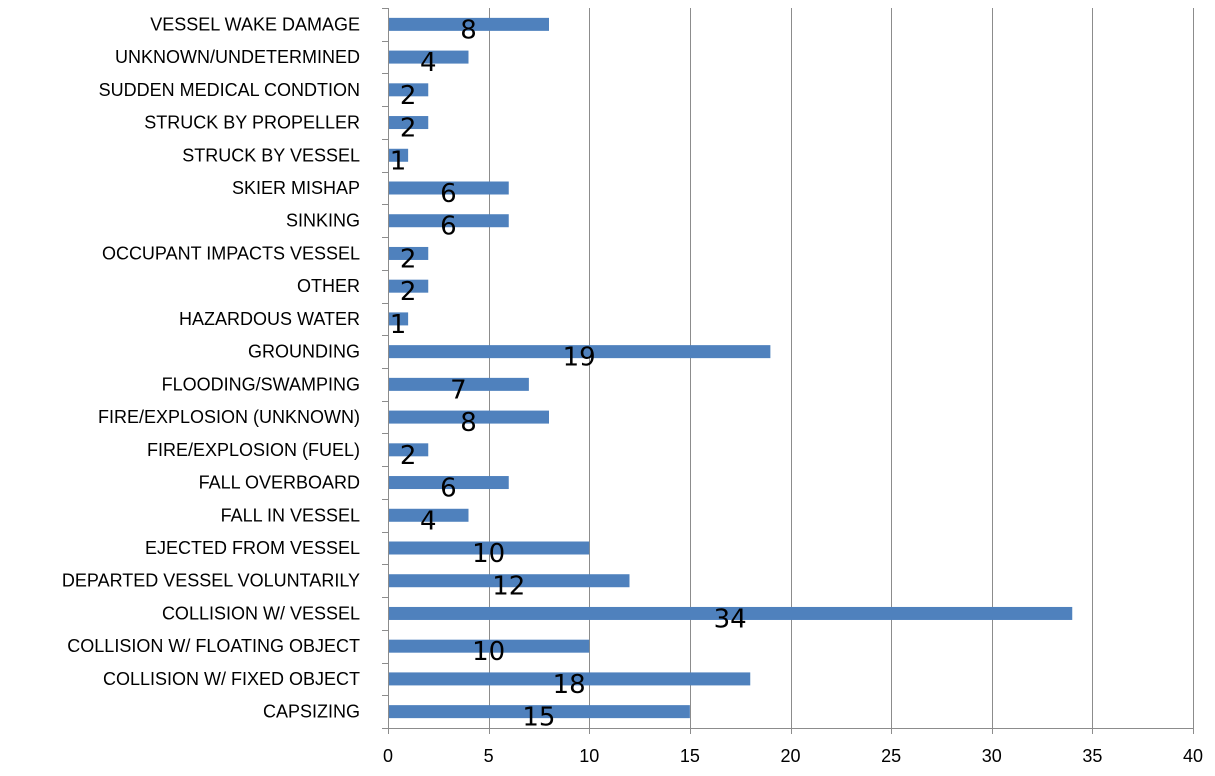 This screenshot has width=1215, height=776. What do you see at coordinates (690, 756) in the screenshot?
I see `x-tick-label: 15` at bounding box center [690, 756].